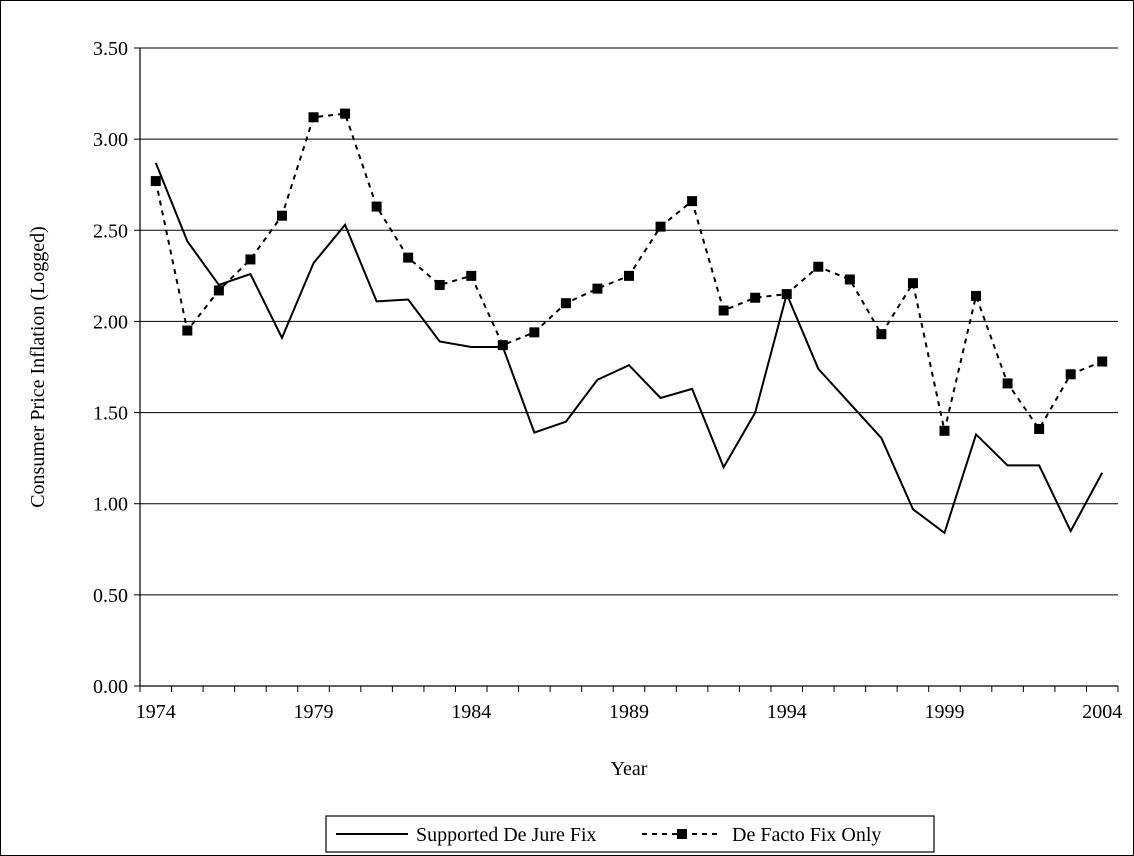 The height and width of the screenshot is (856, 1134). Describe the element at coordinates (110, 231) in the screenshot. I see `y-tick-label: 2.50` at that location.